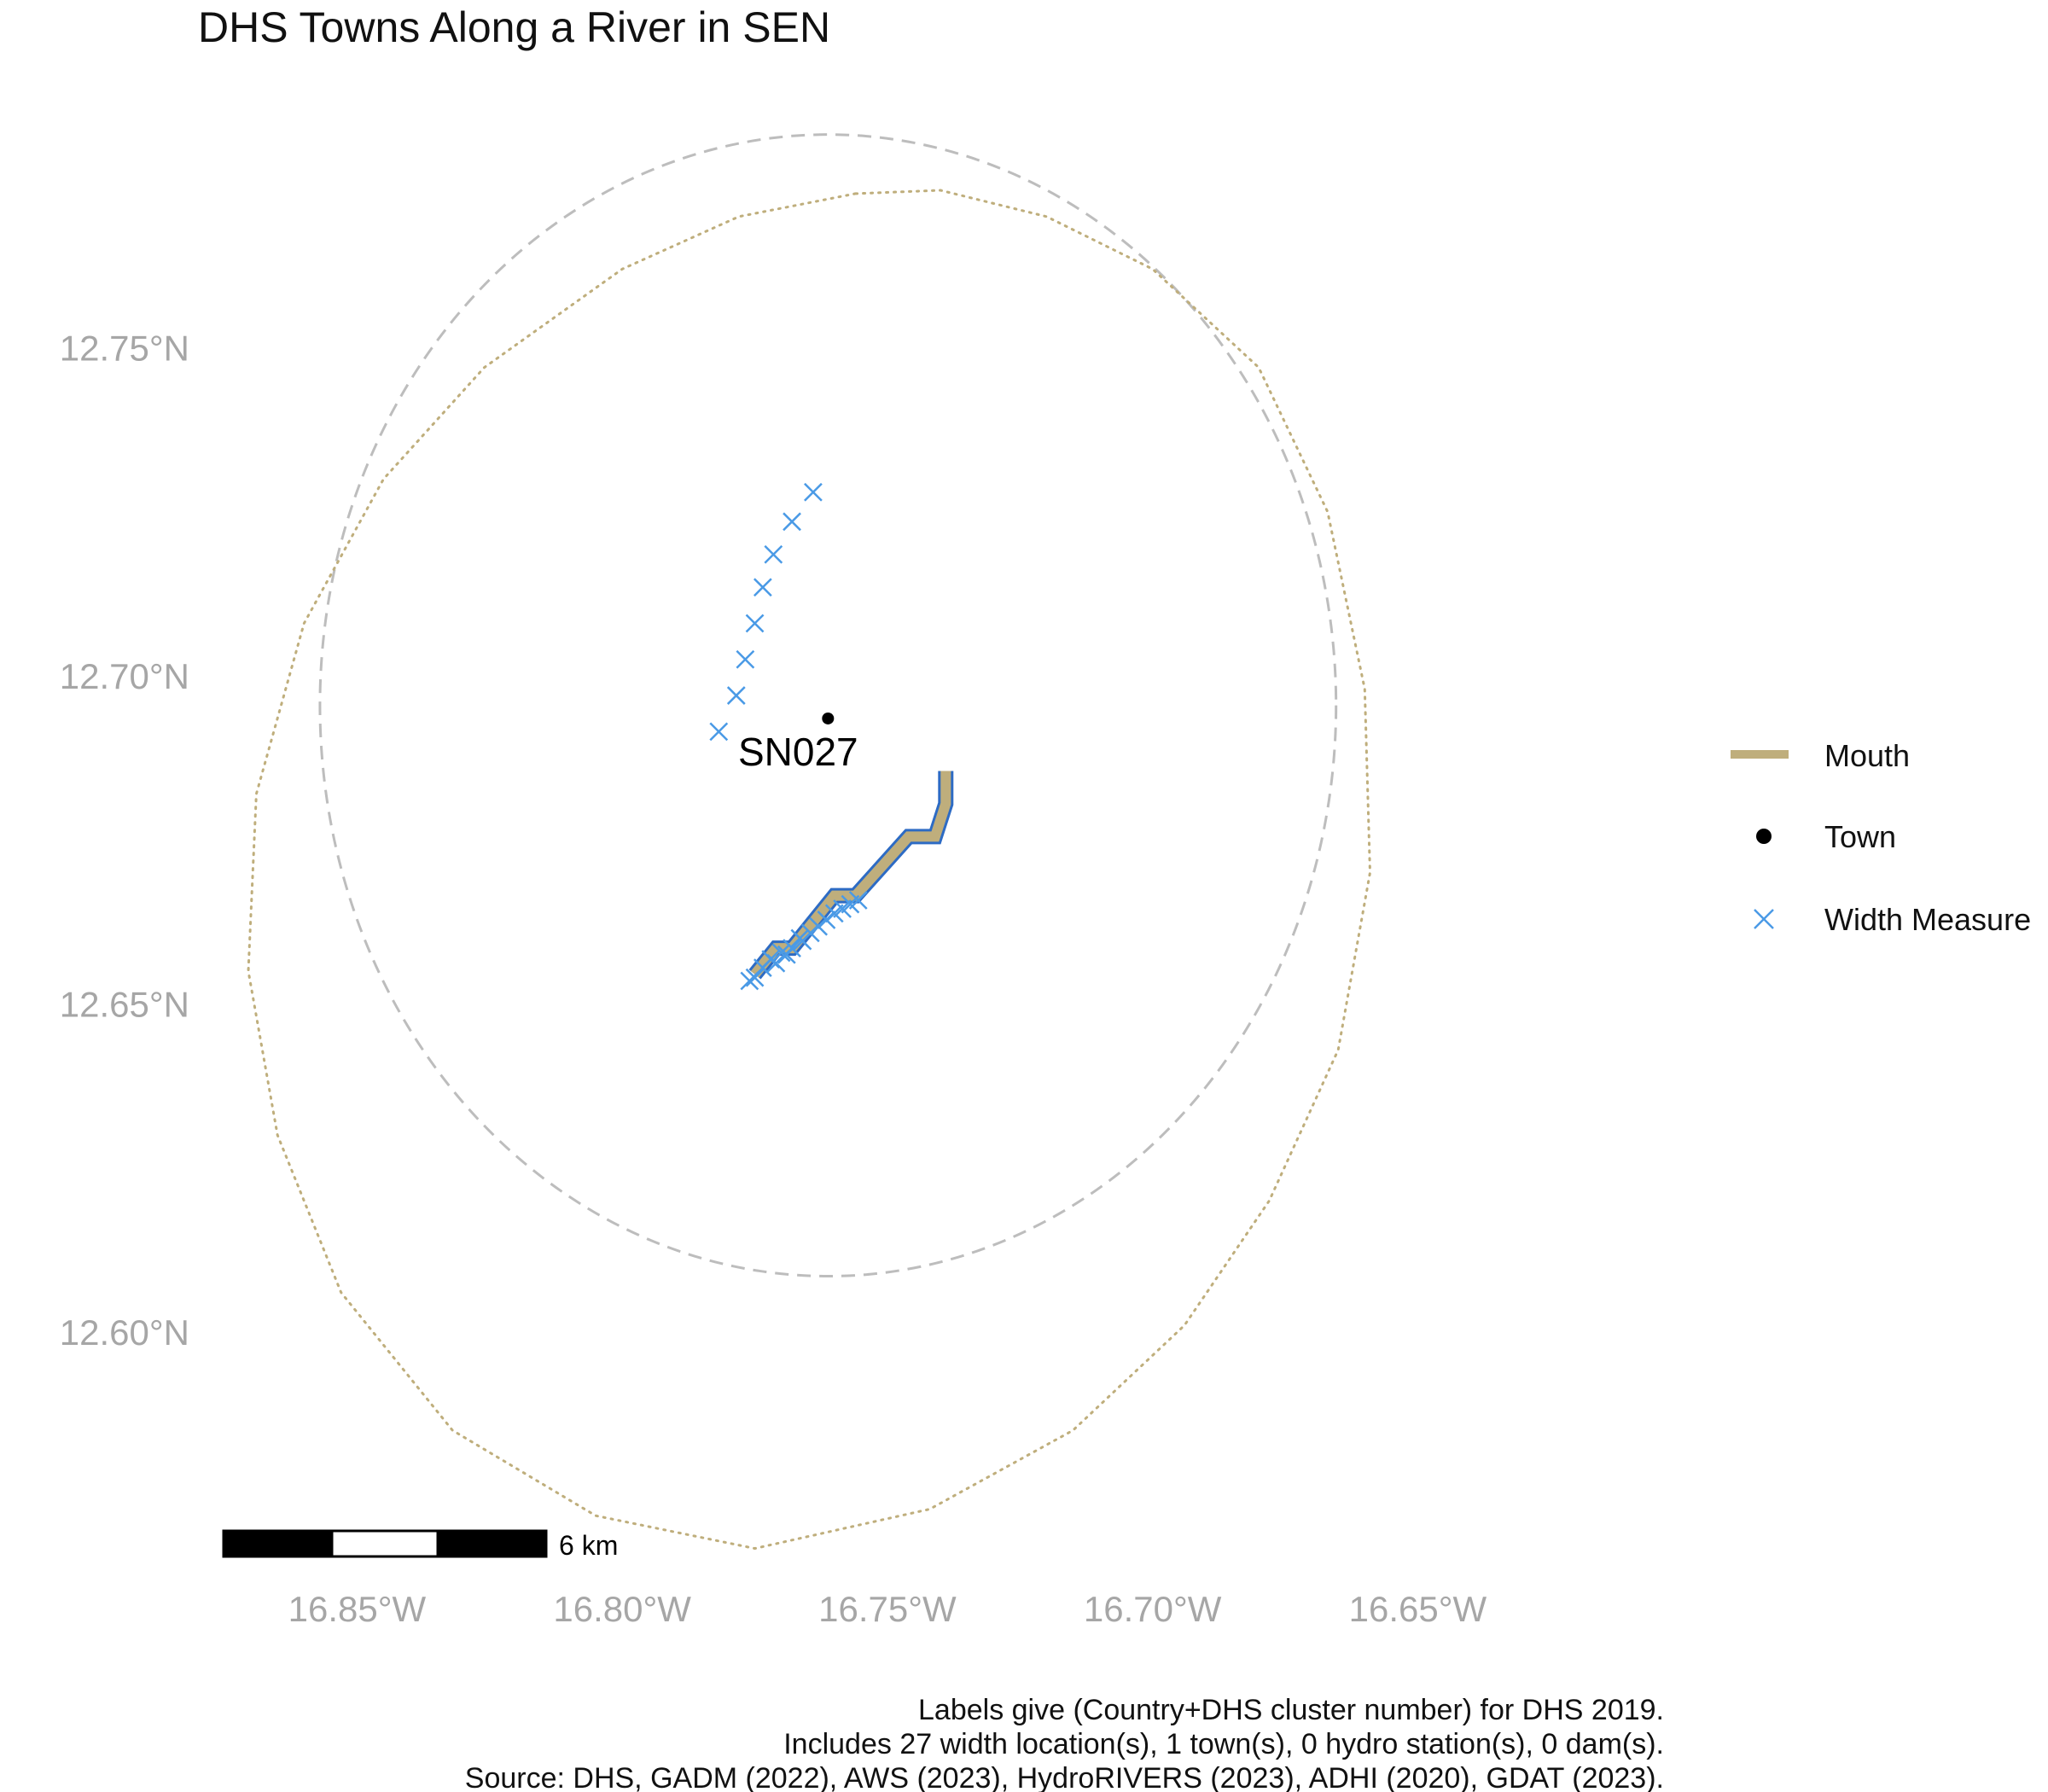 Image resolution: width=2048 pixels, height=1792 pixels. I want to click on lat-tick-label-2: 12.70°N, so click(125, 676).